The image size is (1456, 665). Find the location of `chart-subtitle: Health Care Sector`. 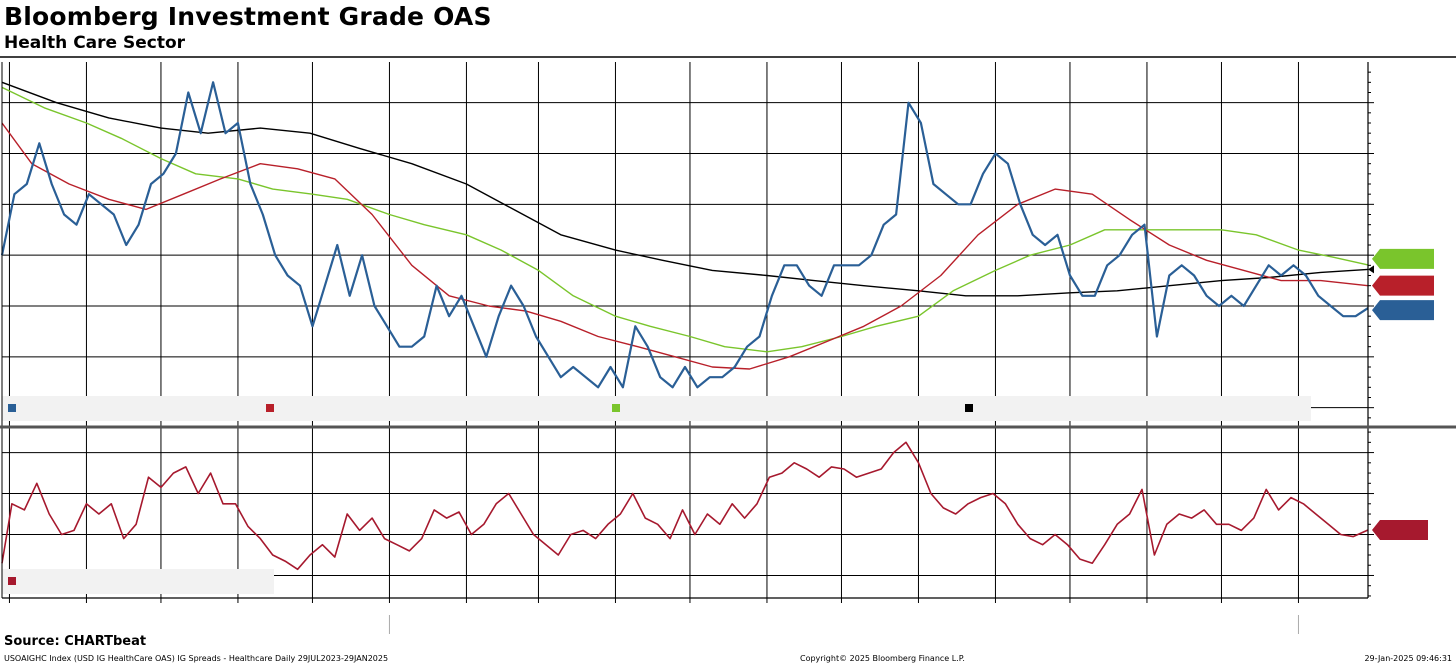

chart-subtitle: Health Care Sector is located at coordinates (95, 43).